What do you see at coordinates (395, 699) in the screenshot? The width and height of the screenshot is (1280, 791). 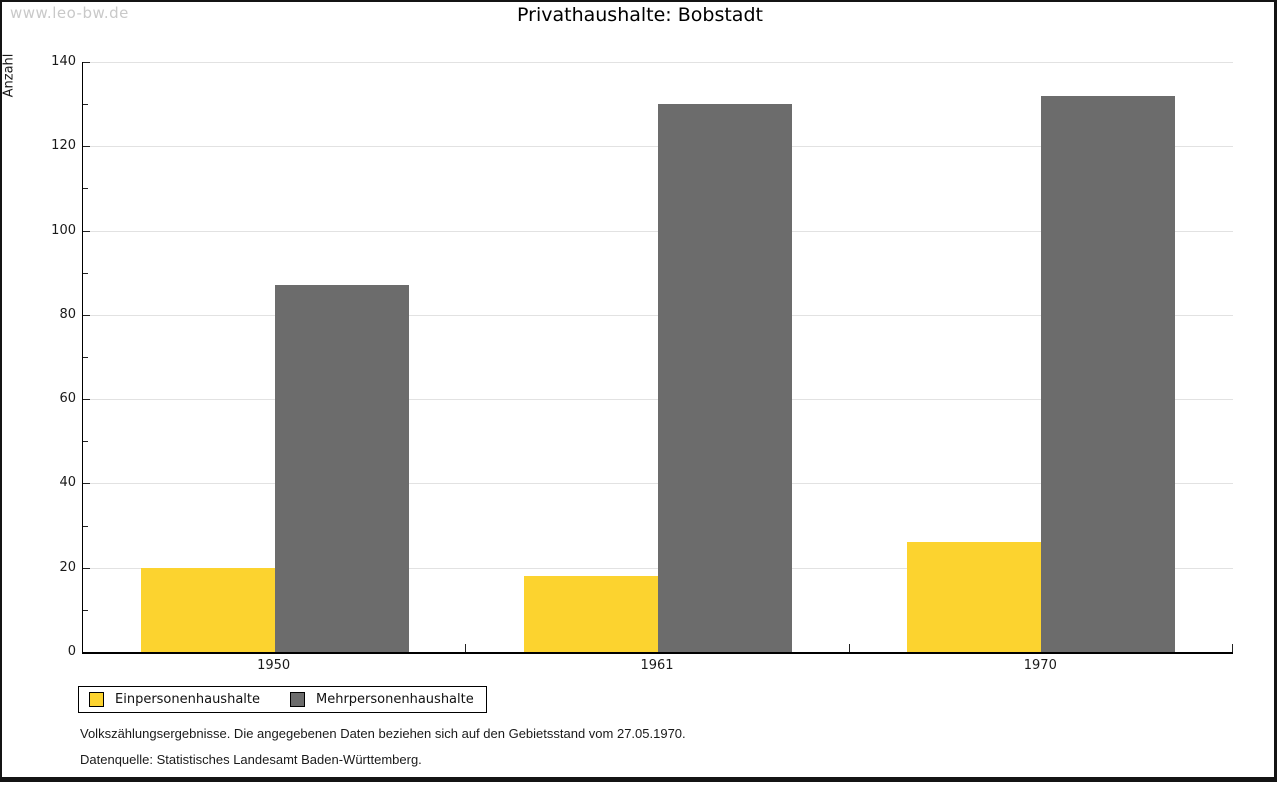 I see `legend-label: Mehrpersonenhaushalte` at bounding box center [395, 699].